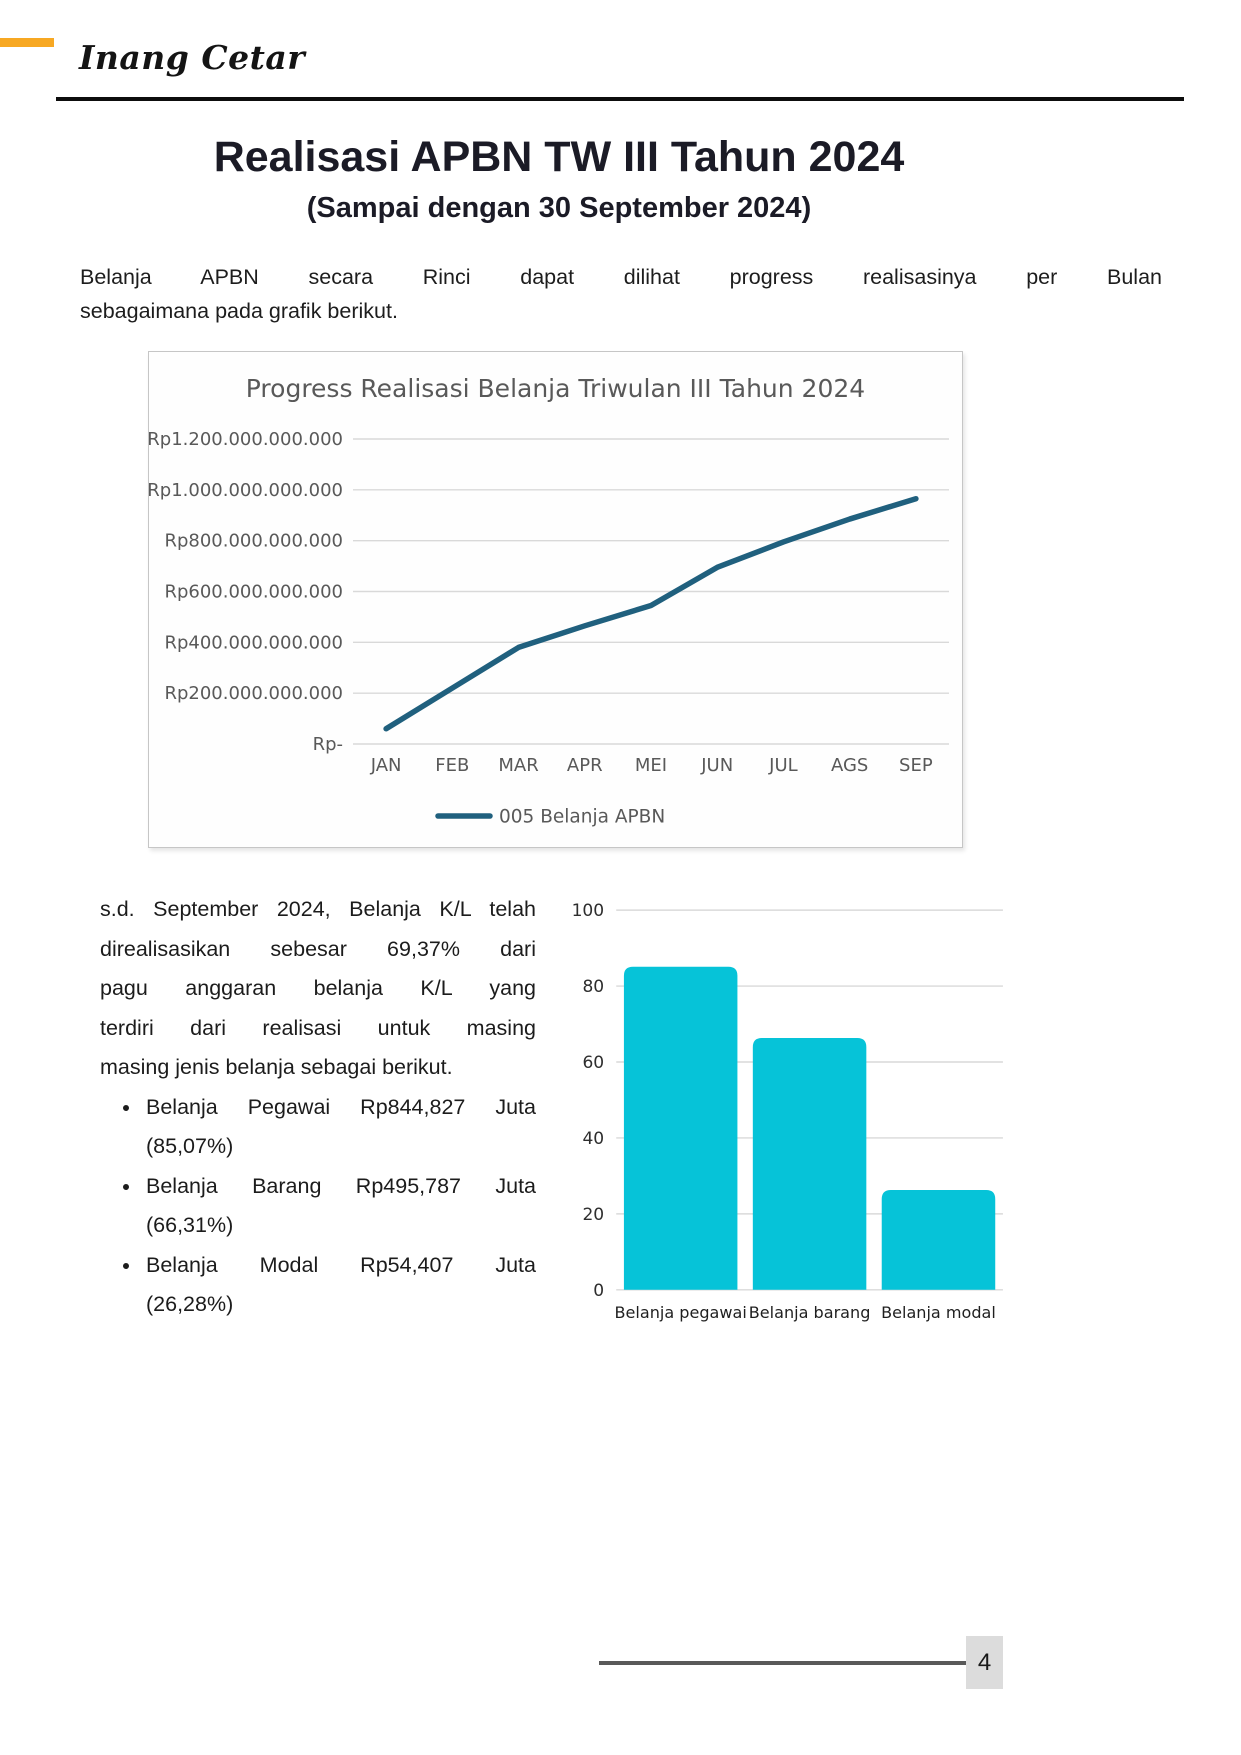 This screenshot has width=1241, height=1755. Describe the element at coordinates (341, 1106) in the screenshot. I see `list-item-text: Belanja Pegawai Rp844,827 Juta` at that location.